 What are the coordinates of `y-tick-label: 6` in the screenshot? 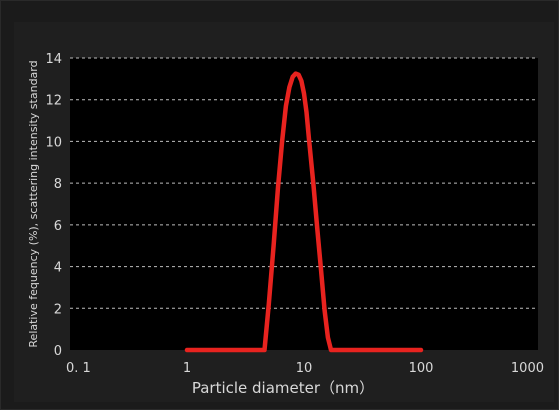 It's located at (58, 226).